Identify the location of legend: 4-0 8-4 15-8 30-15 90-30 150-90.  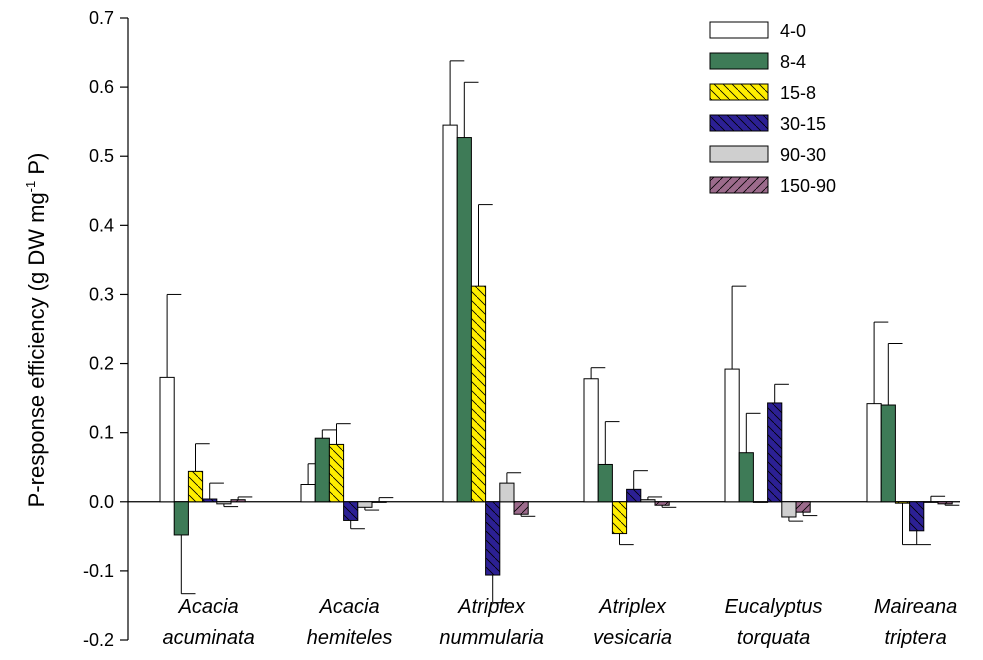
(772, 108).